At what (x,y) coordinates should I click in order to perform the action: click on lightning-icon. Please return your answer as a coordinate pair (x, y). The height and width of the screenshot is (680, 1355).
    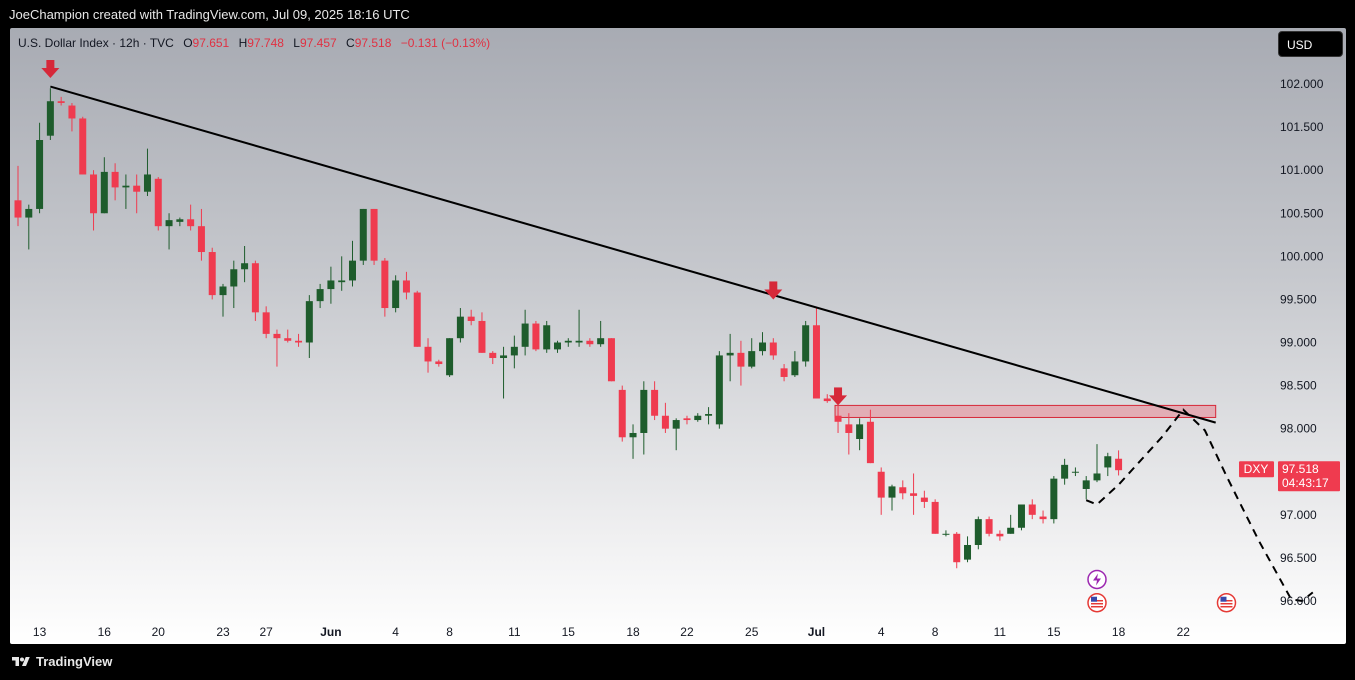
    Looking at the image, I should click on (1097, 579).